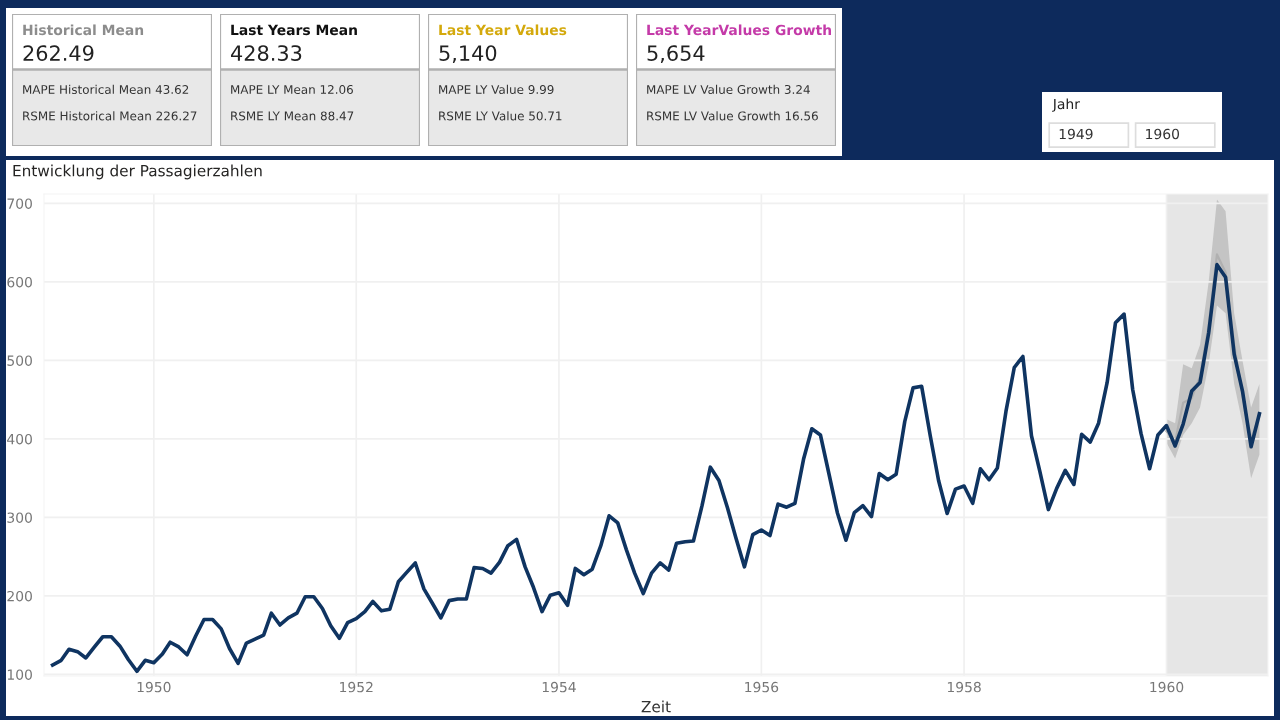  I want to click on text: 428.33, so click(266, 53).